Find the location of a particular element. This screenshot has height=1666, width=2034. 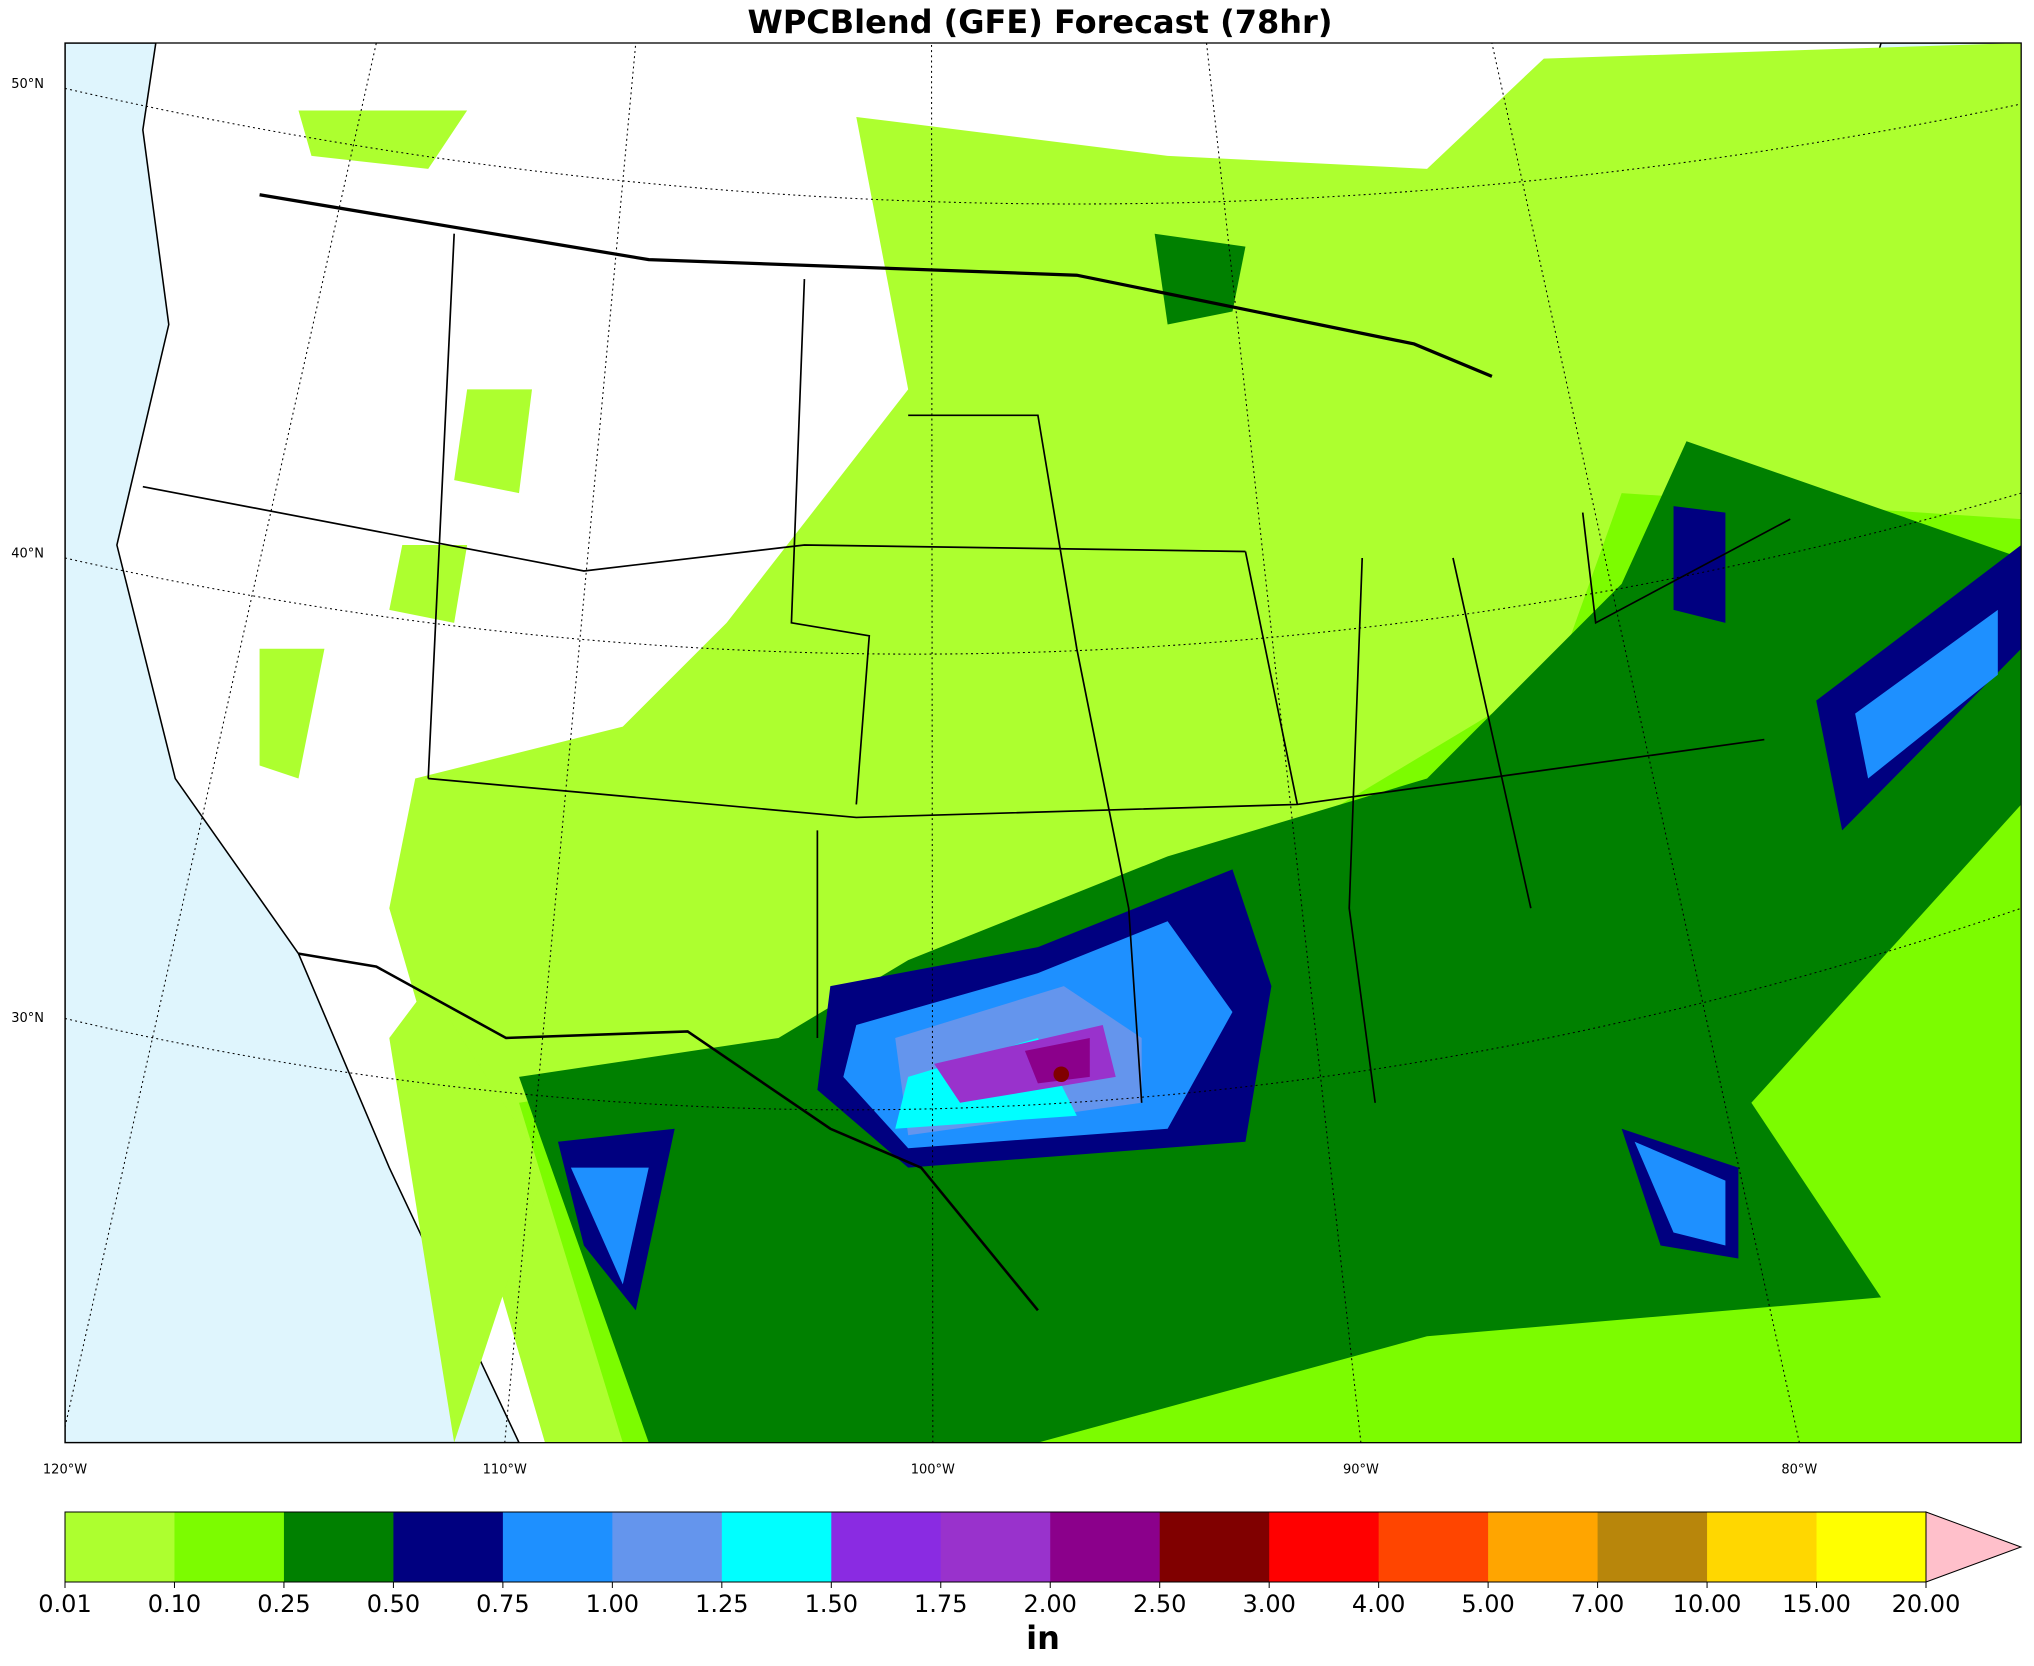

colorbar-tick-label: 1.75 is located at coordinates (940, 1604).